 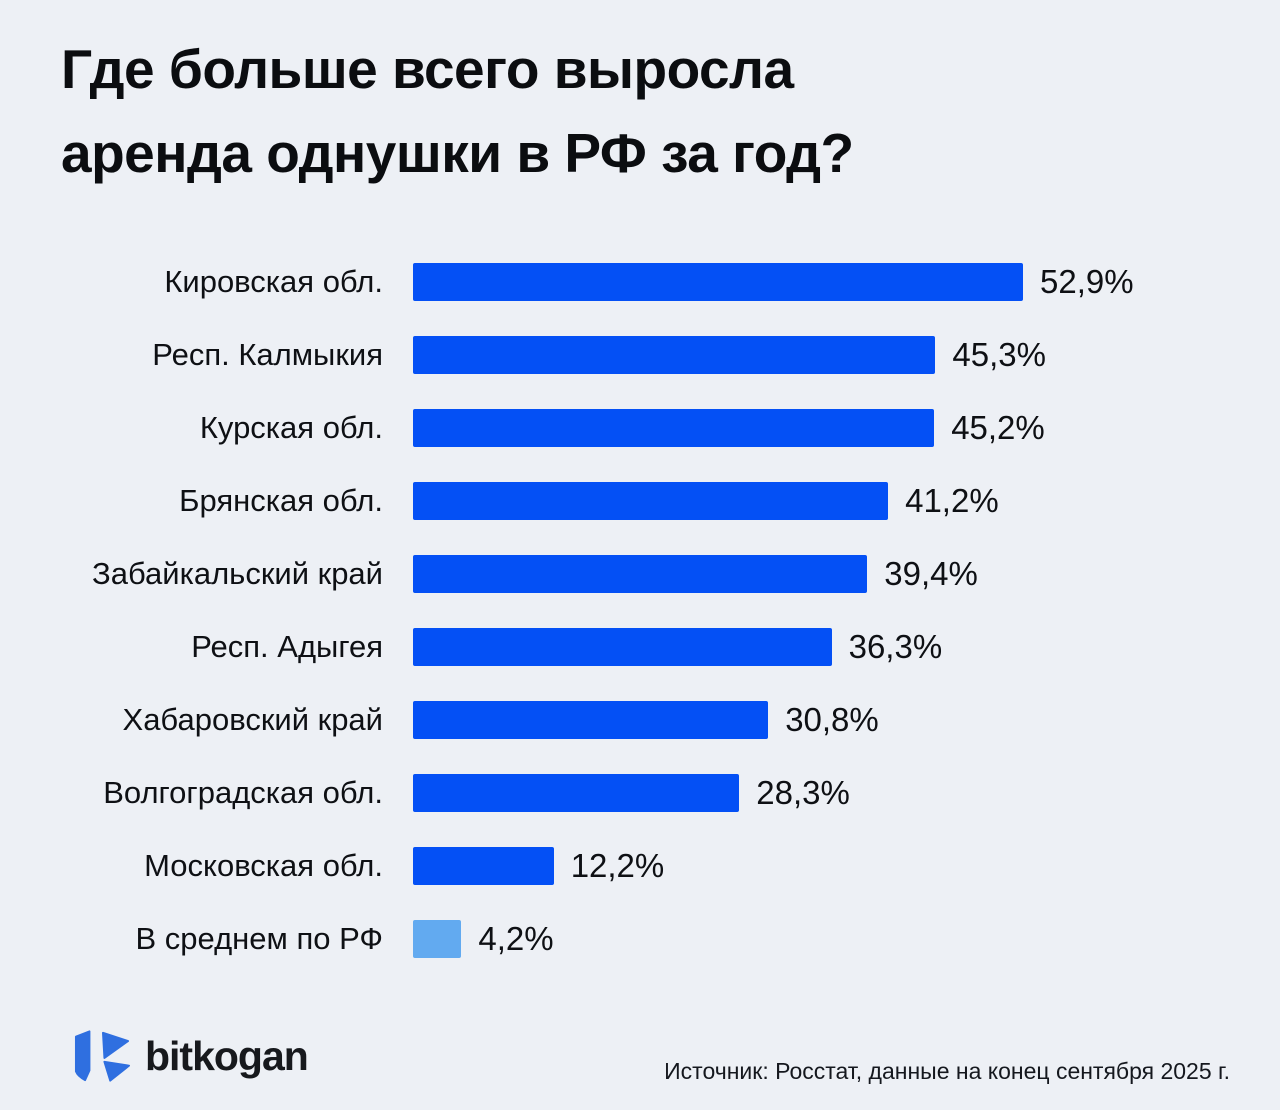 I want to click on brand-name: bitkogan, so click(x=227, y=1055).